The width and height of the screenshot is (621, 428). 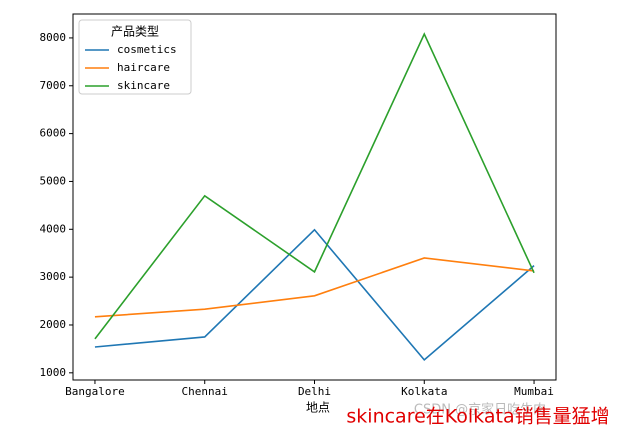 What do you see at coordinates (53, 37) in the screenshot?
I see `y-tick-label: 8000` at bounding box center [53, 37].